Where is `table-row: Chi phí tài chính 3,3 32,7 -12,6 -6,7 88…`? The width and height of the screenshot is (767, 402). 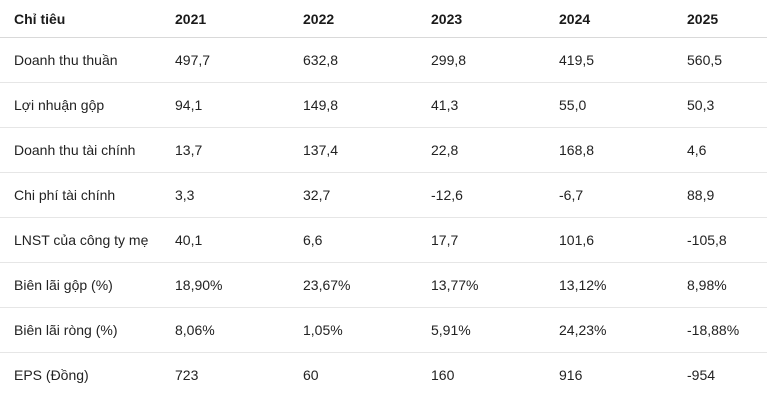 table-row: Chi phí tài chính 3,3 32,7 -12,6 -6,7 88… is located at coordinates (383, 195).